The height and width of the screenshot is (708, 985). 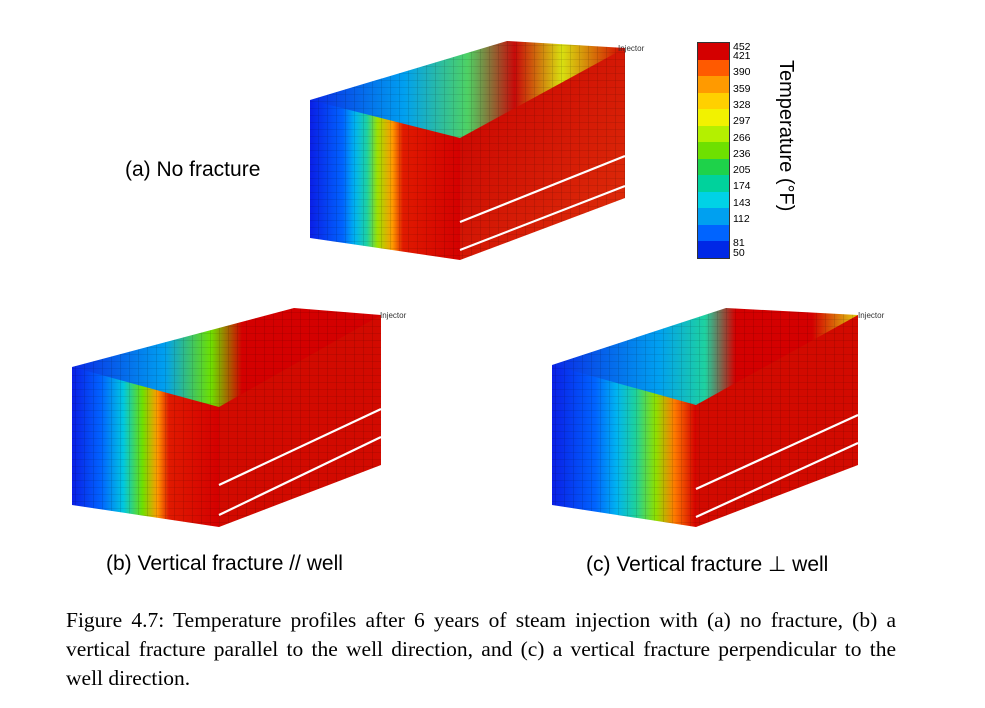 I want to click on colorbar-ticks: 452 421 390 359 328 297 266 236 205 174 143 112 81 50, so click(x=748, y=150).